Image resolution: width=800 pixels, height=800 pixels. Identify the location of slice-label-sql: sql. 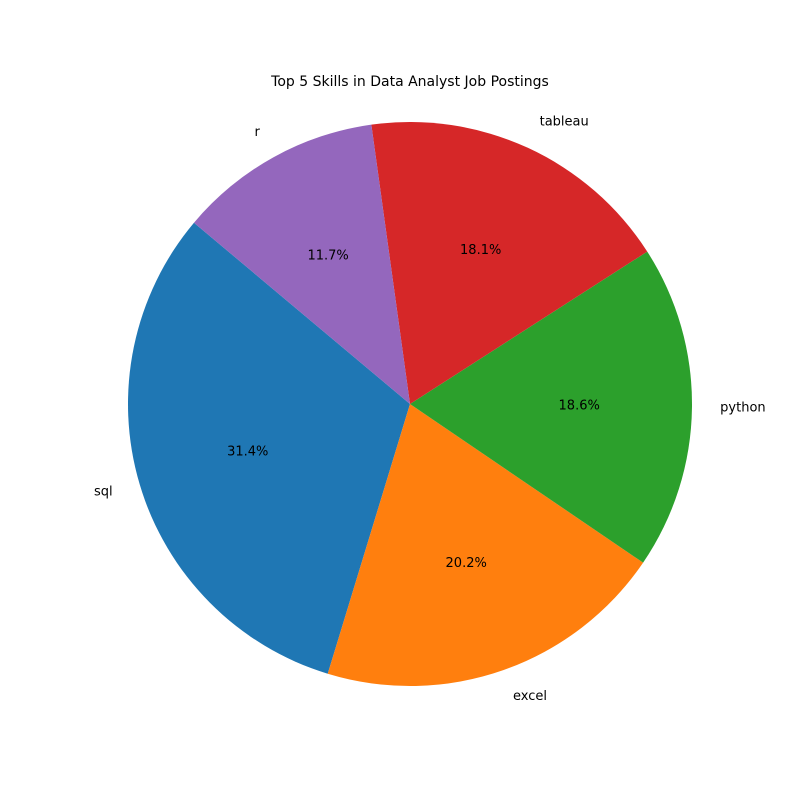
(103, 492).